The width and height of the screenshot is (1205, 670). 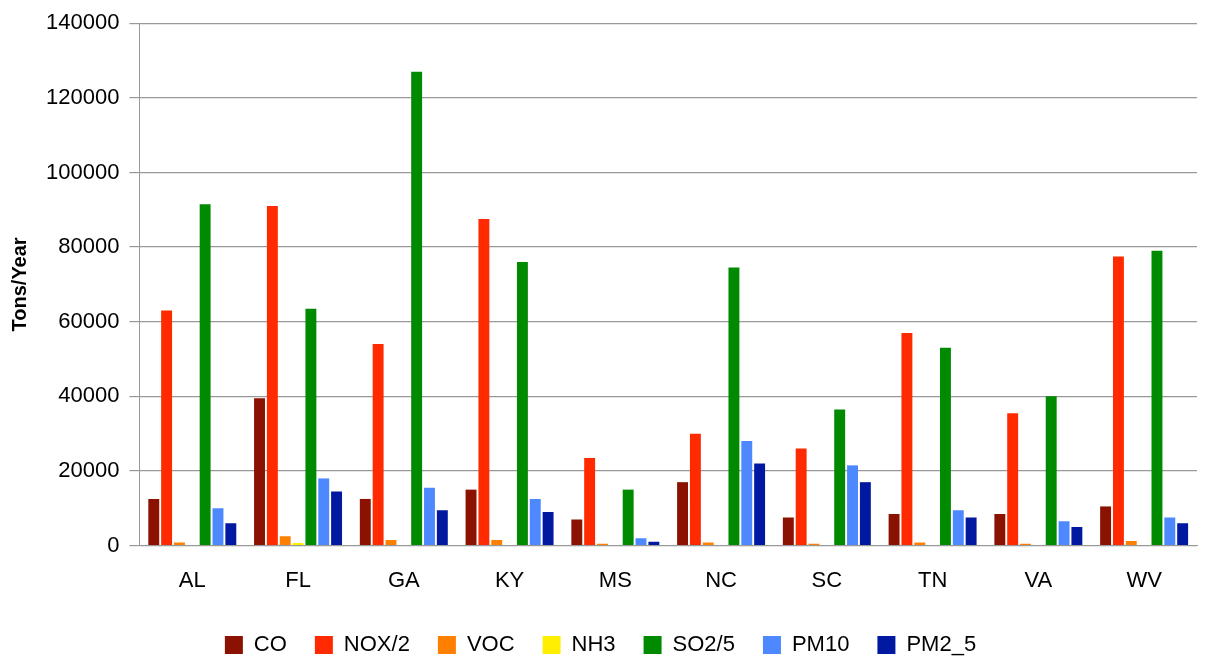 I want to click on y-tick-label: 40000, so click(x=89, y=395).